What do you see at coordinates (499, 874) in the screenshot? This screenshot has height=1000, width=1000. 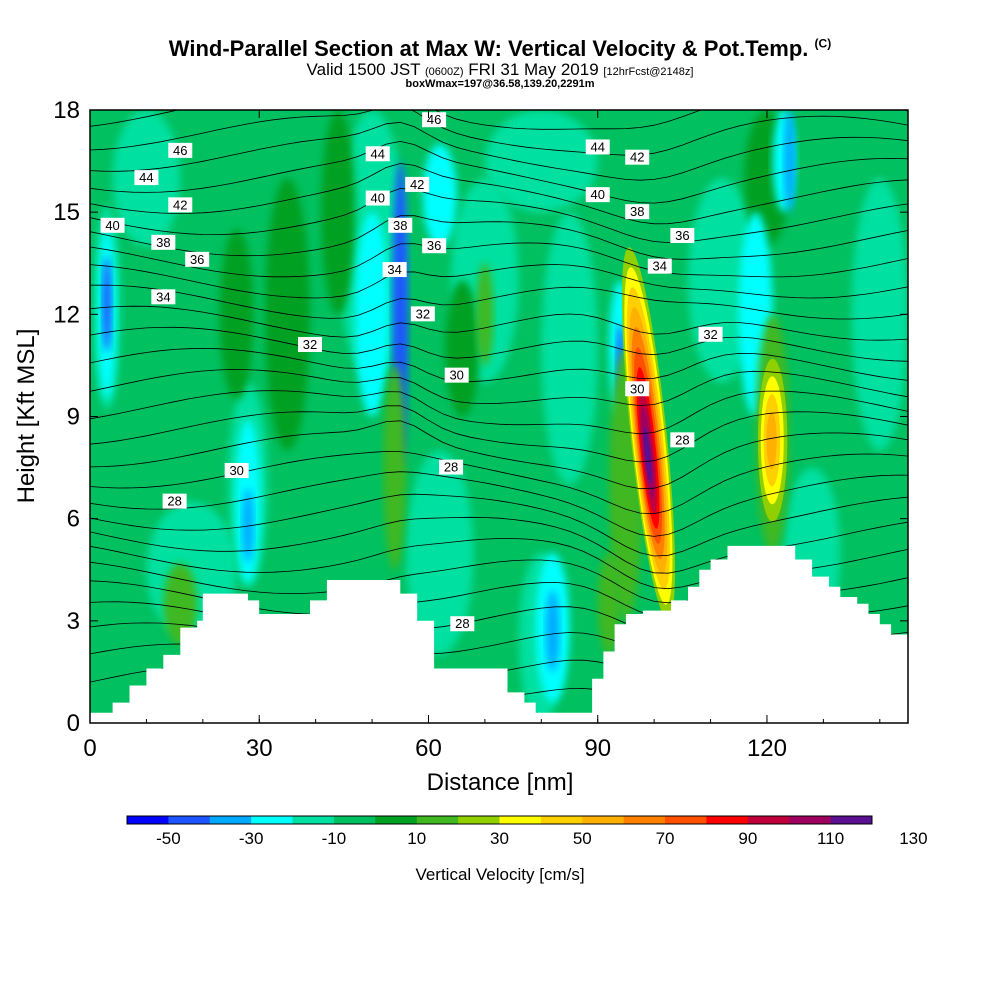 I see `colorbar-label: Vertical Velocity [cm/s]` at bounding box center [499, 874].